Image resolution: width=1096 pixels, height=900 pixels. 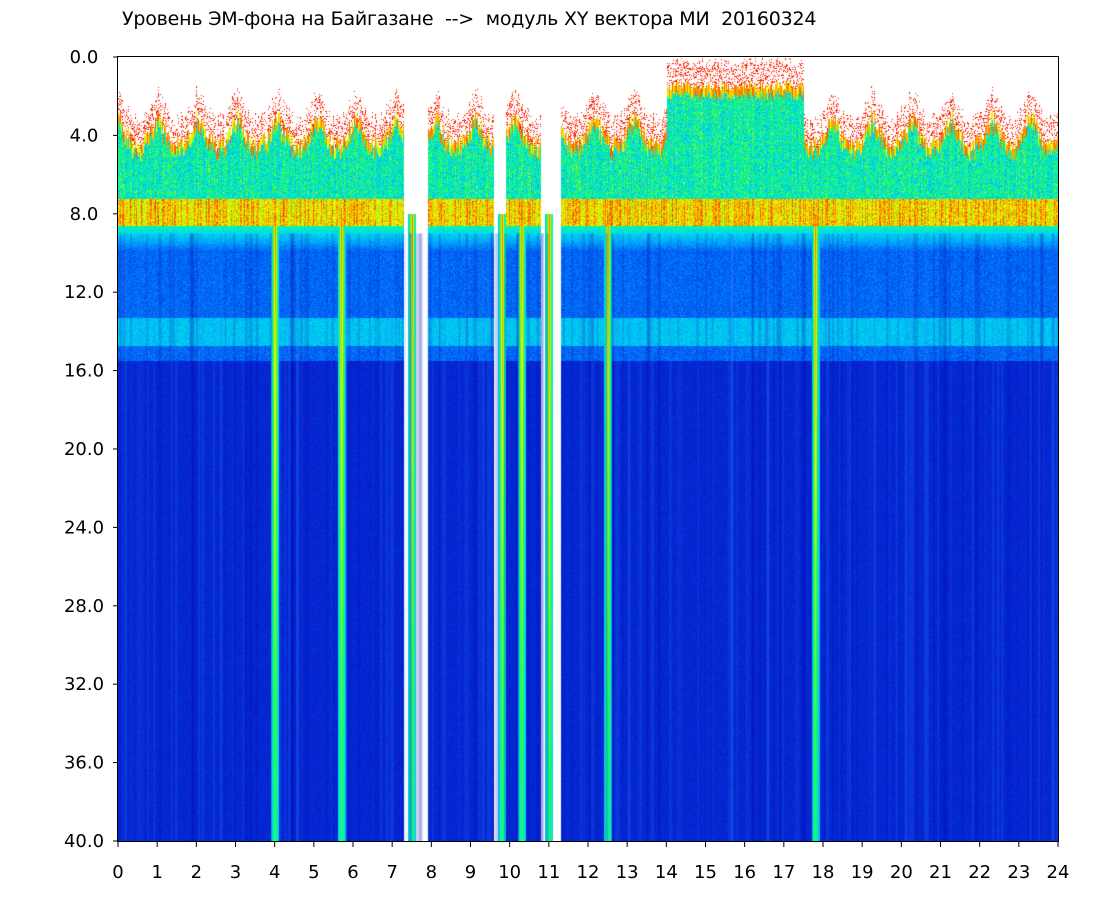 I want to click on y-tick-label: 40.0, so click(x=84, y=841).